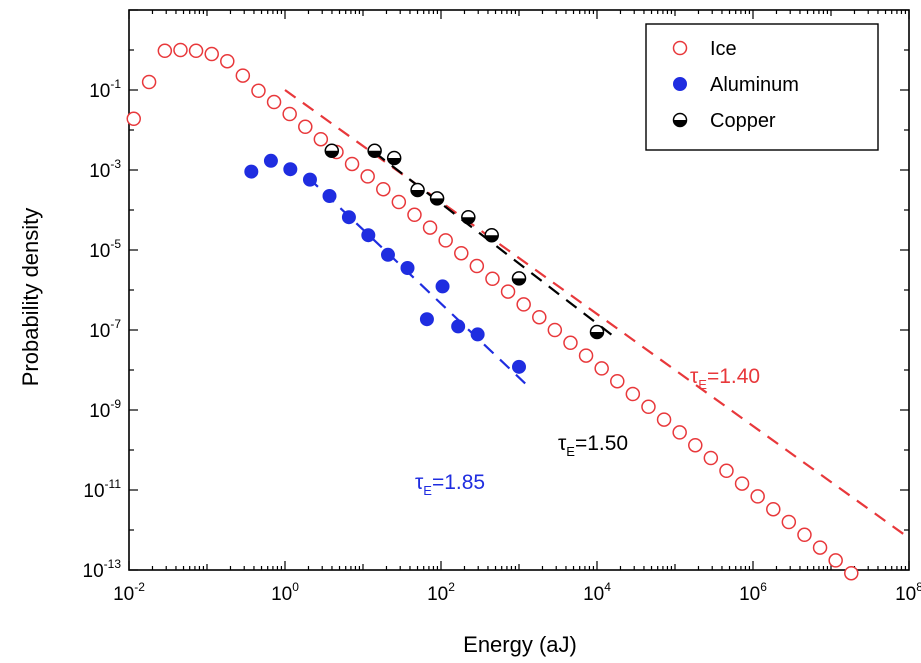  Describe the element at coordinates (30, 297) in the screenshot. I see `y-axis-title: Probability density` at that location.